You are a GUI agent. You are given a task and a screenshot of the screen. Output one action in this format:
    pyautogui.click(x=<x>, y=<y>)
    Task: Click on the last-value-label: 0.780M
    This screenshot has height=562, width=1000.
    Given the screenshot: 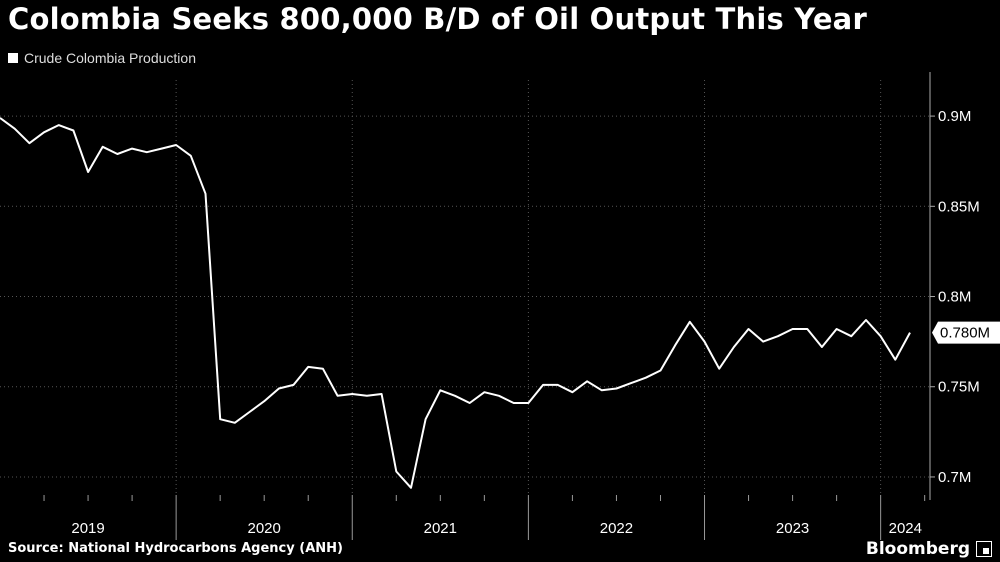 What is the action you would take?
    pyautogui.click(x=965, y=333)
    